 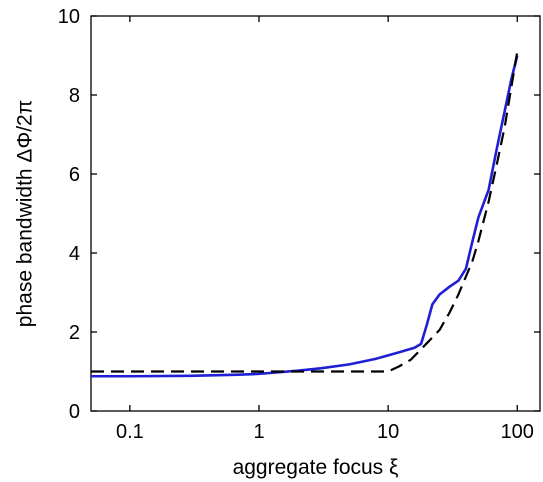 What do you see at coordinates (74, 254) in the screenshot?
I see `y-tick-label: 4` at bounding box center [74, 254].